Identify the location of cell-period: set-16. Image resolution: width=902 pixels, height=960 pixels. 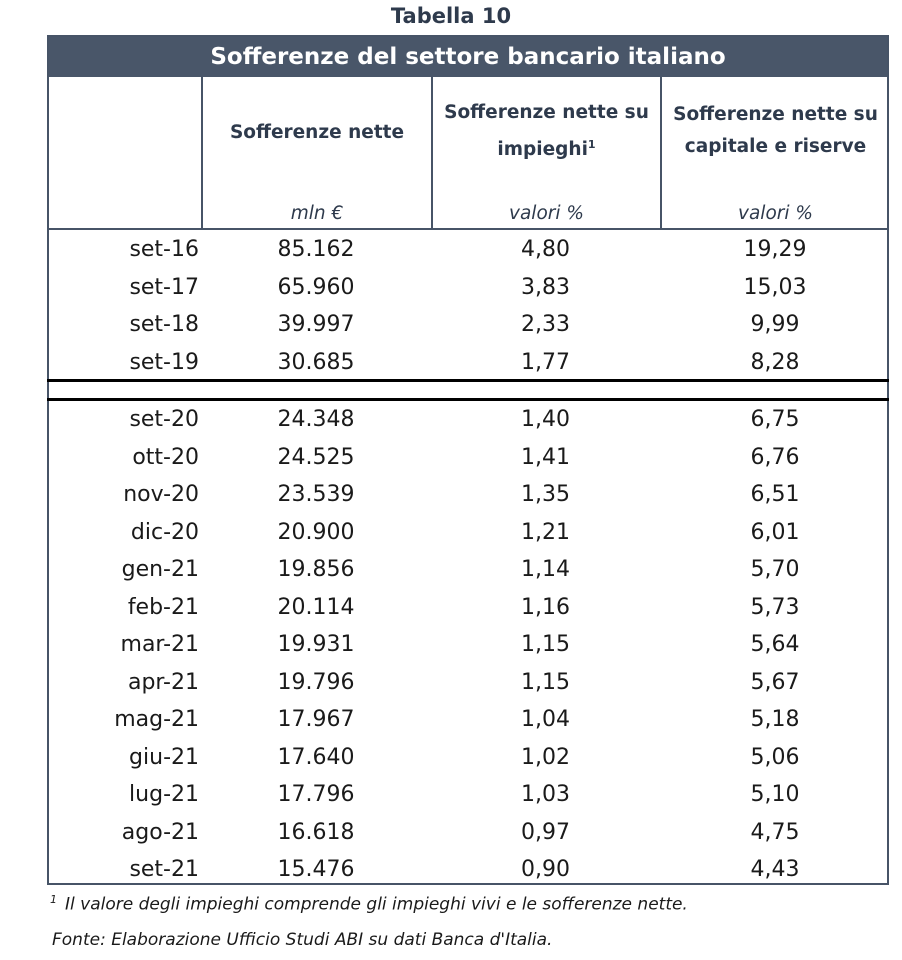
(164, 249).